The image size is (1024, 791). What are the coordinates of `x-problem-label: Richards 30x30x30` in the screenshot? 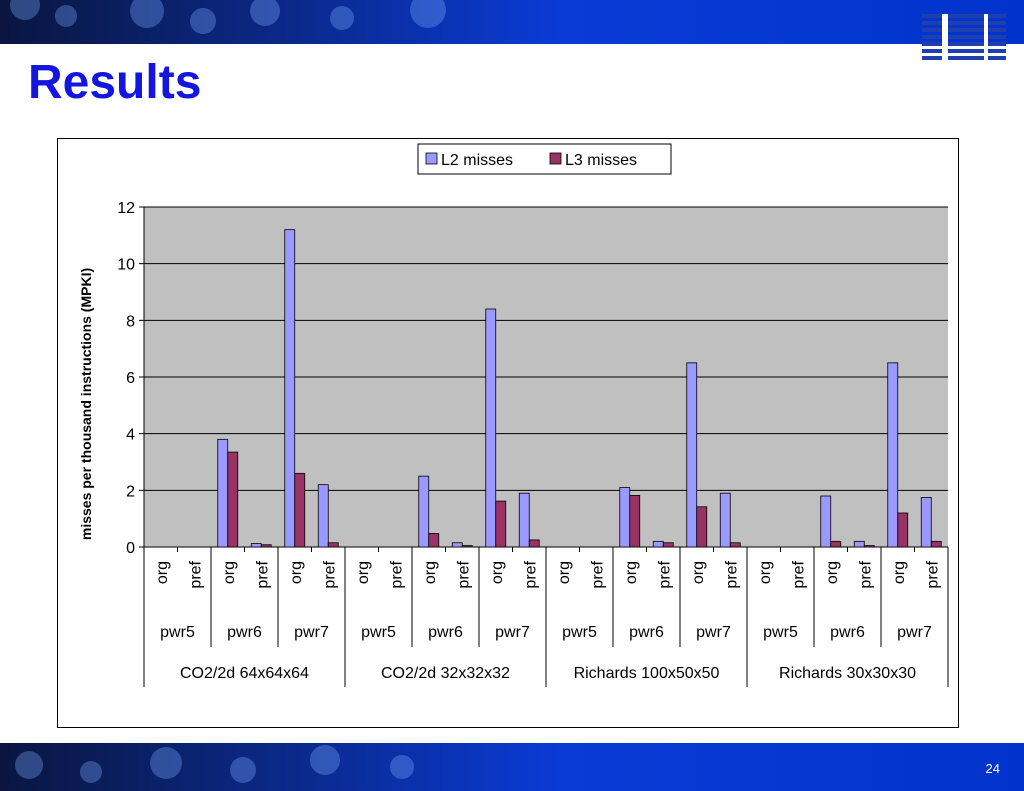 It's located at (847, 673).